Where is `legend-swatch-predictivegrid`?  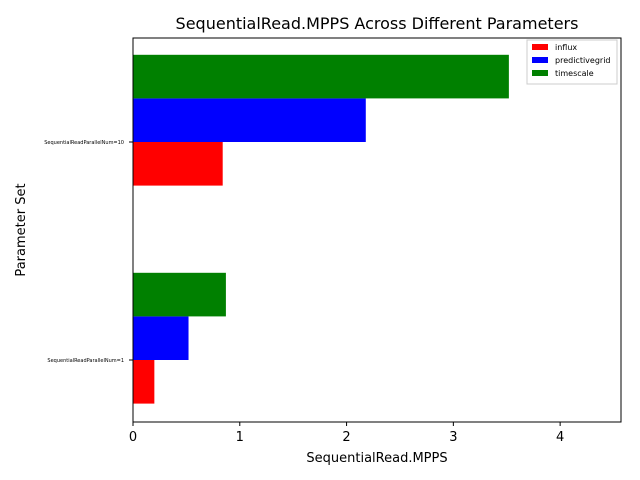 legend-swatch-predictivegrid is located at coordinates (540, 60).